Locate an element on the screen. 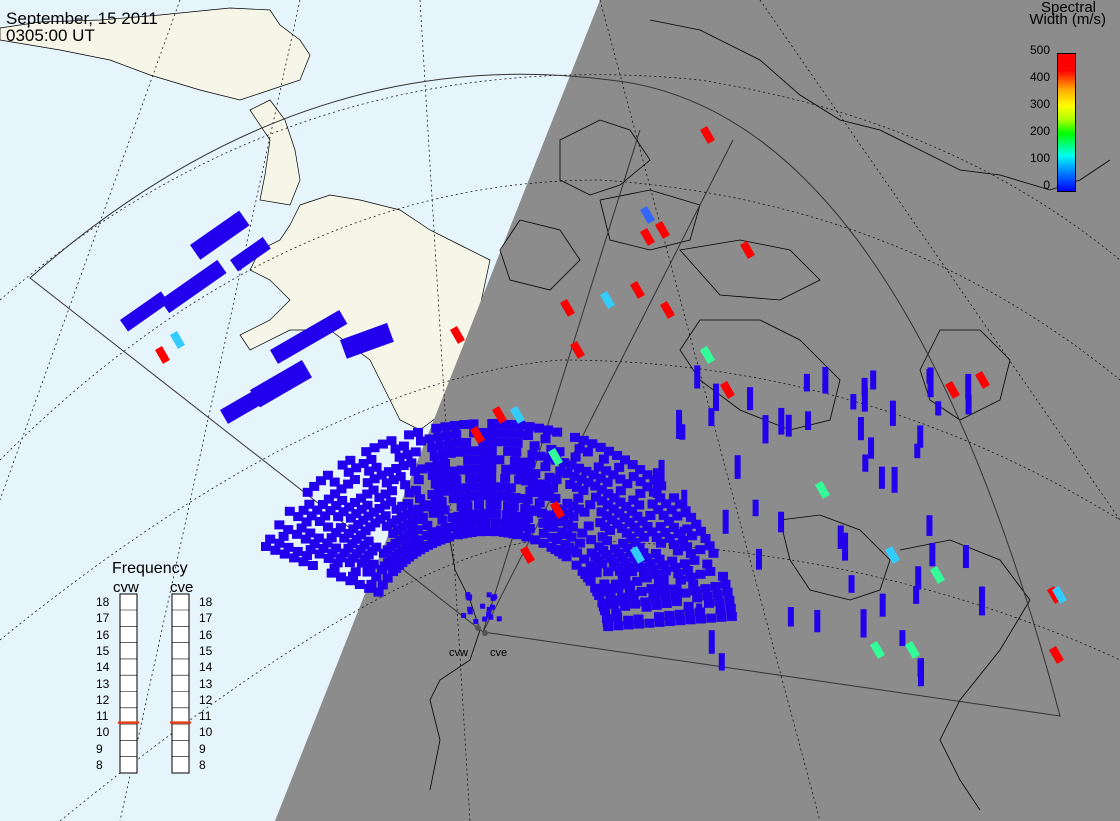 The height and width of the screenshot is (821, 1120). colorbar-tick-label: 0 is located at coordinates (1035, 185).